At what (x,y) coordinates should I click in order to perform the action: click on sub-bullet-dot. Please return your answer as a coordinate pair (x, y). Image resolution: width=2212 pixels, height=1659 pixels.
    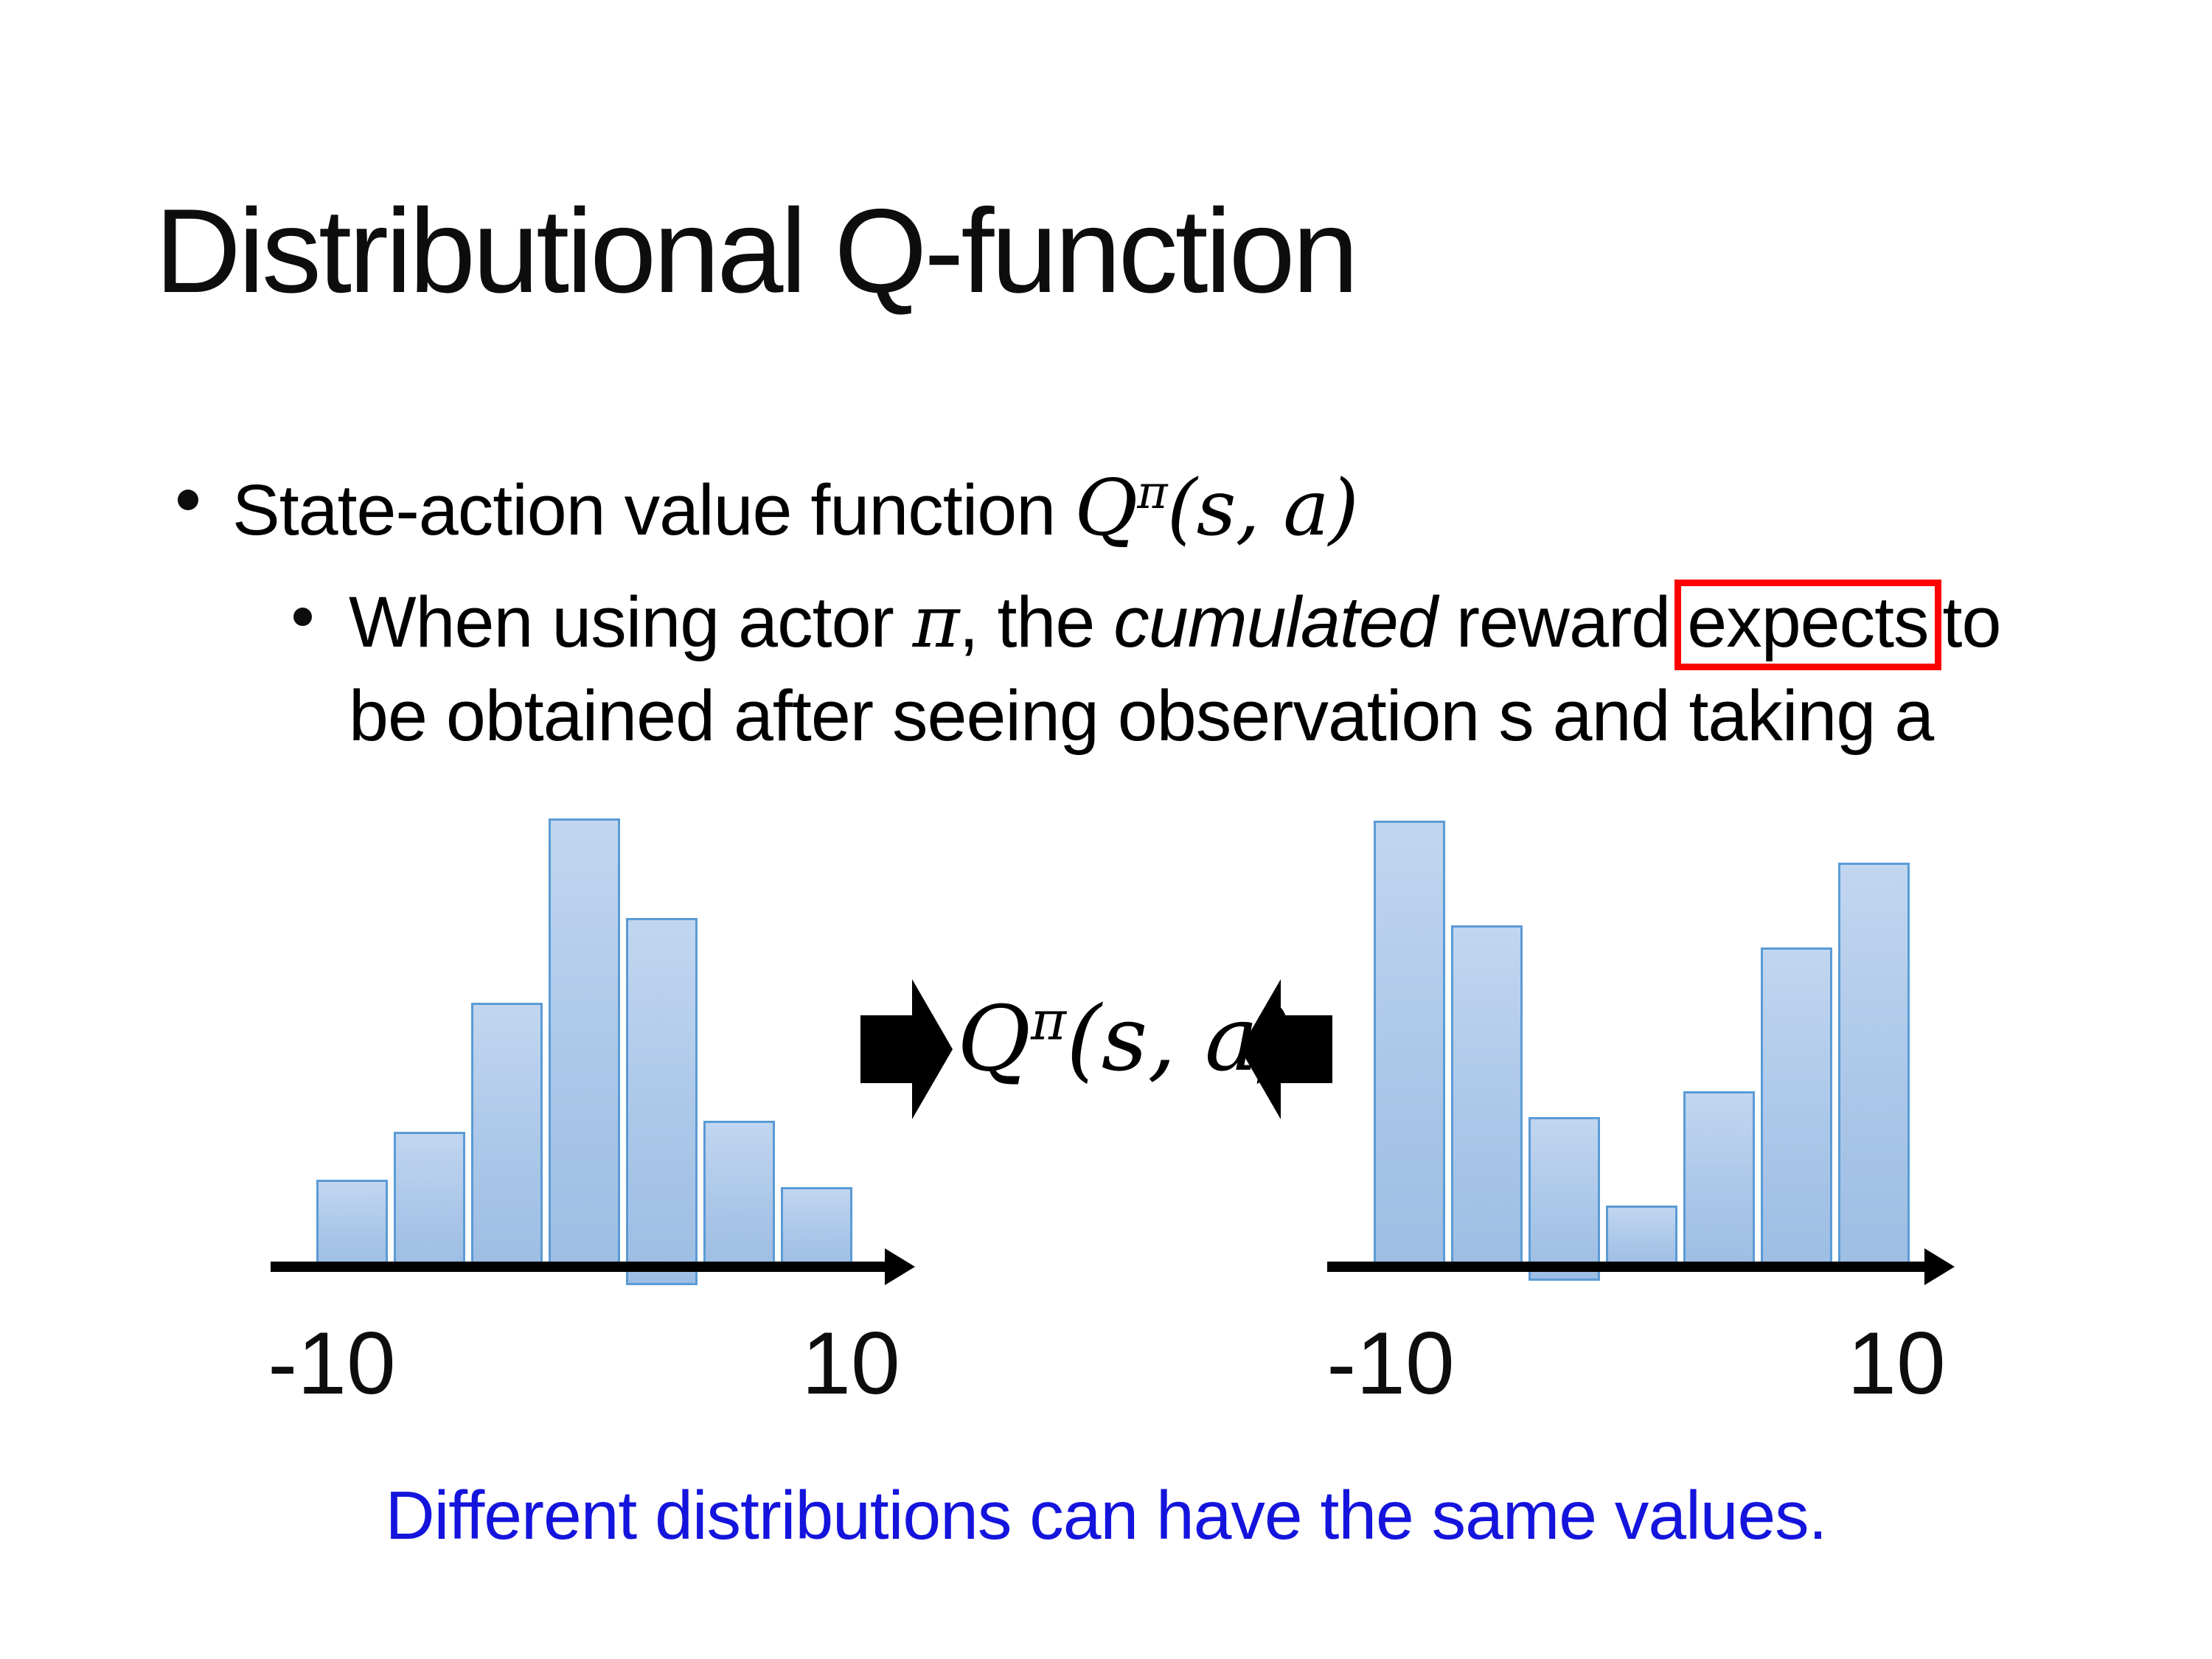
    Looking at the image, I should click on (302, 617).